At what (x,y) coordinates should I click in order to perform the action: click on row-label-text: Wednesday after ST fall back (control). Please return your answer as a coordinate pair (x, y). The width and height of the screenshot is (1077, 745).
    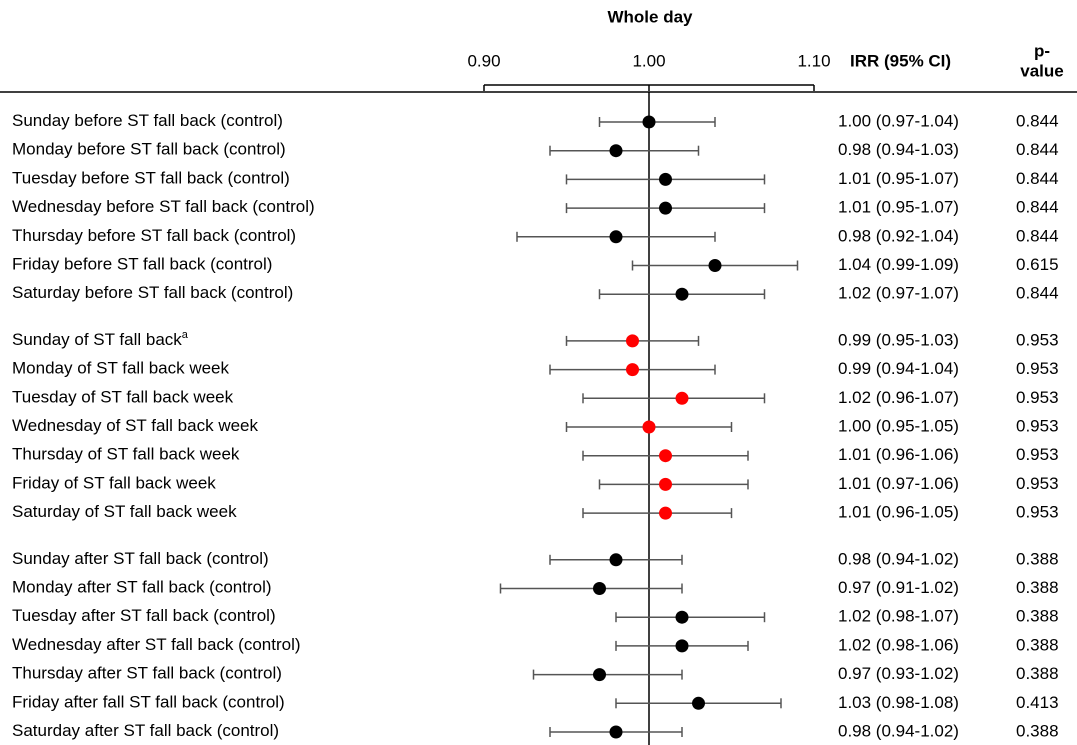
    Looking at the image, I should click on (156, 644).